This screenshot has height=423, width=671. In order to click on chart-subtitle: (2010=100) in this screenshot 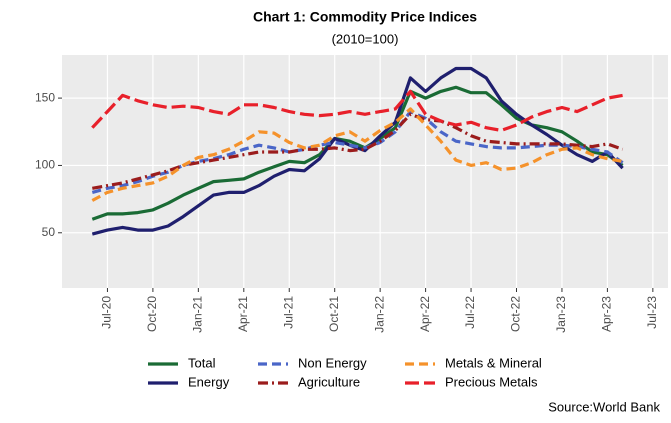, I will do `click(365, 38)`.